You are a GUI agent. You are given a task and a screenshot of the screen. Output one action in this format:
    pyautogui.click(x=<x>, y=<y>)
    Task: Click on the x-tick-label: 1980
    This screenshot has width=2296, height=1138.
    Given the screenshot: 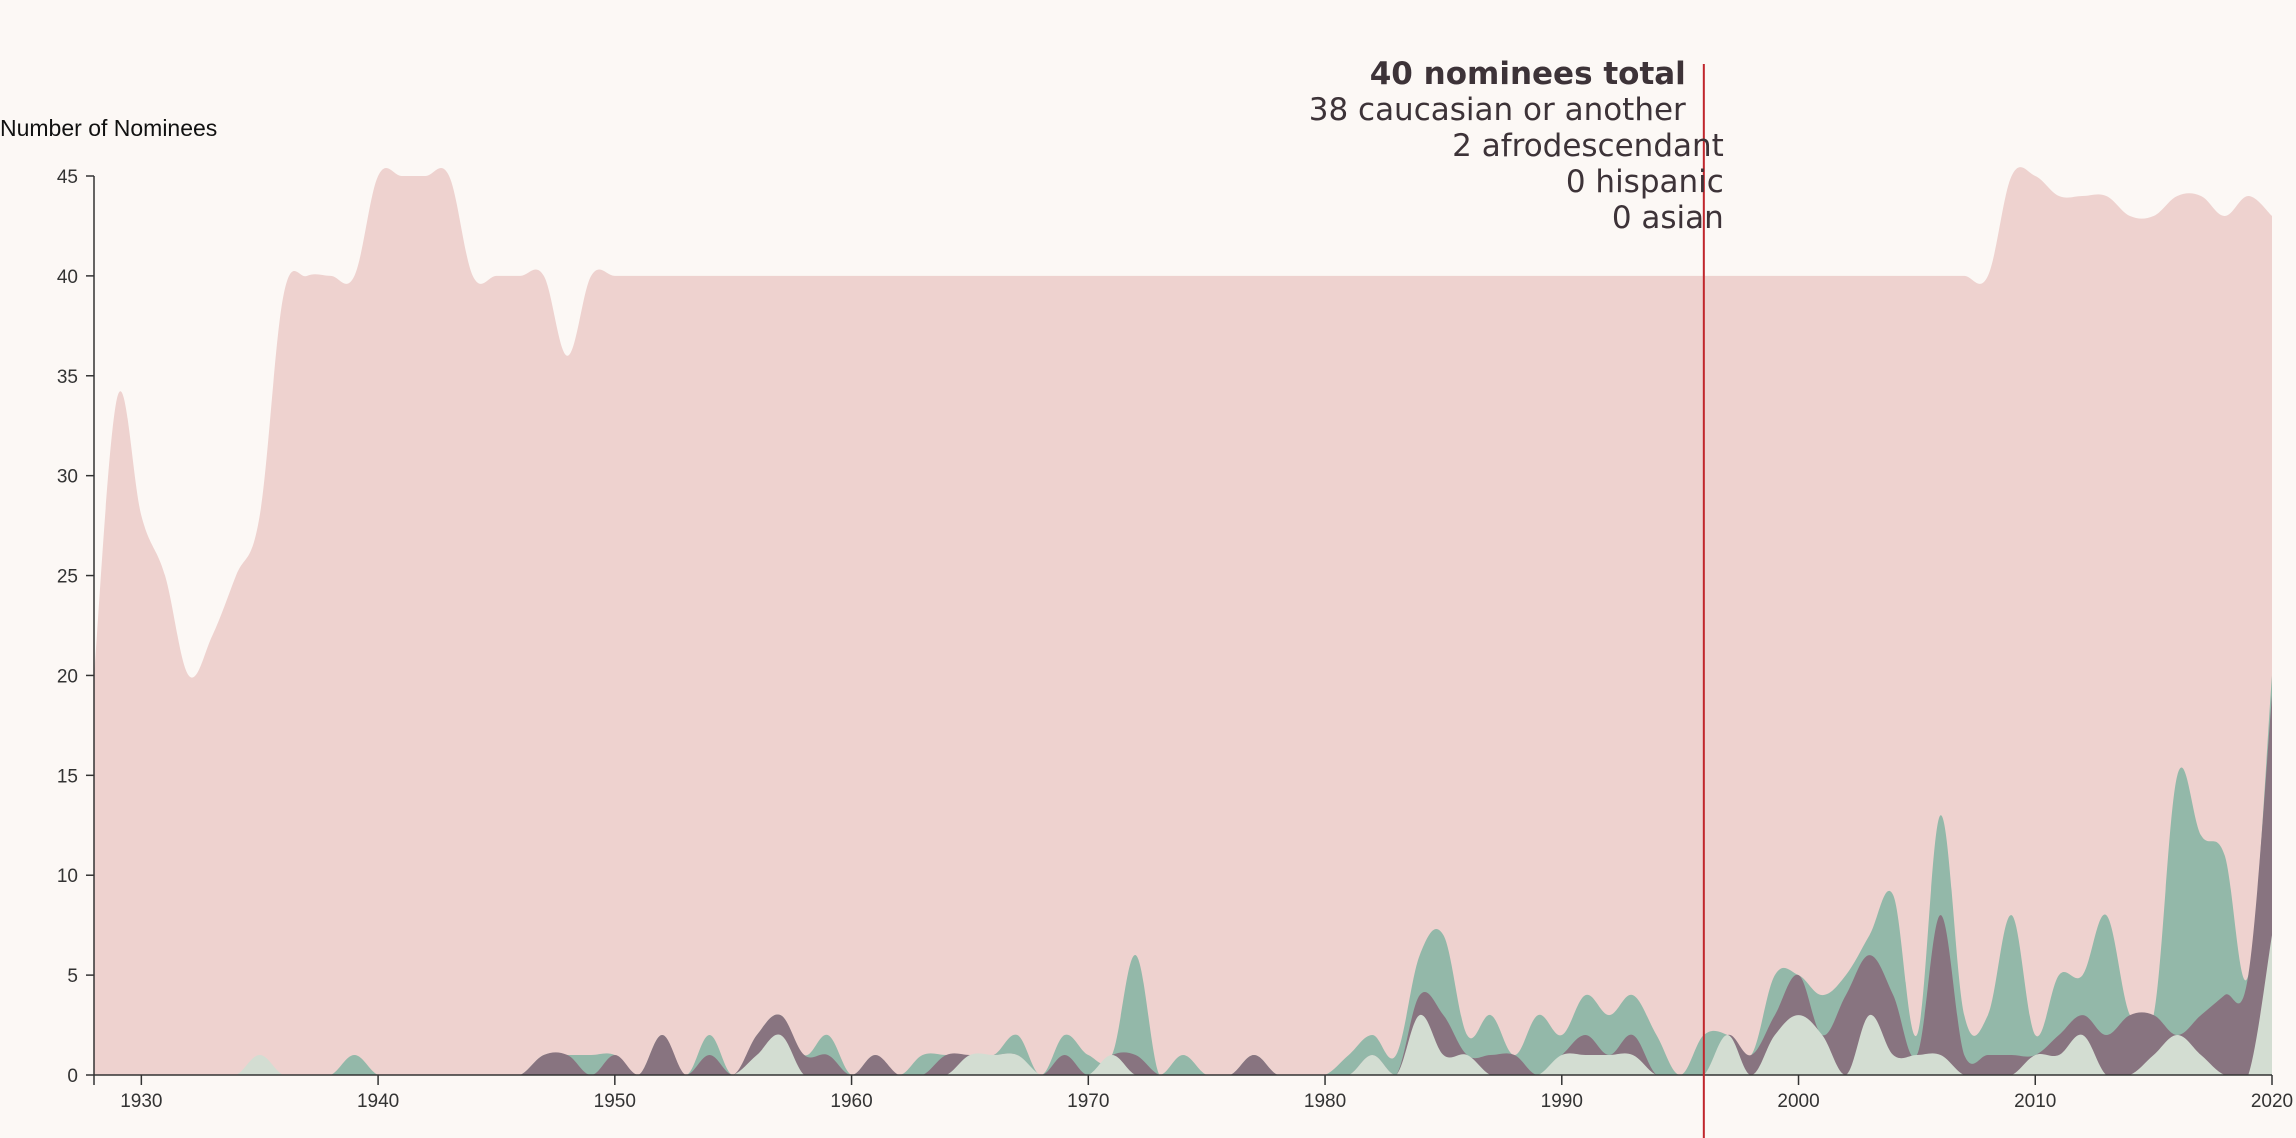 What is the action you would take?
    pyautogui.click(x=1325, y=1101)
    